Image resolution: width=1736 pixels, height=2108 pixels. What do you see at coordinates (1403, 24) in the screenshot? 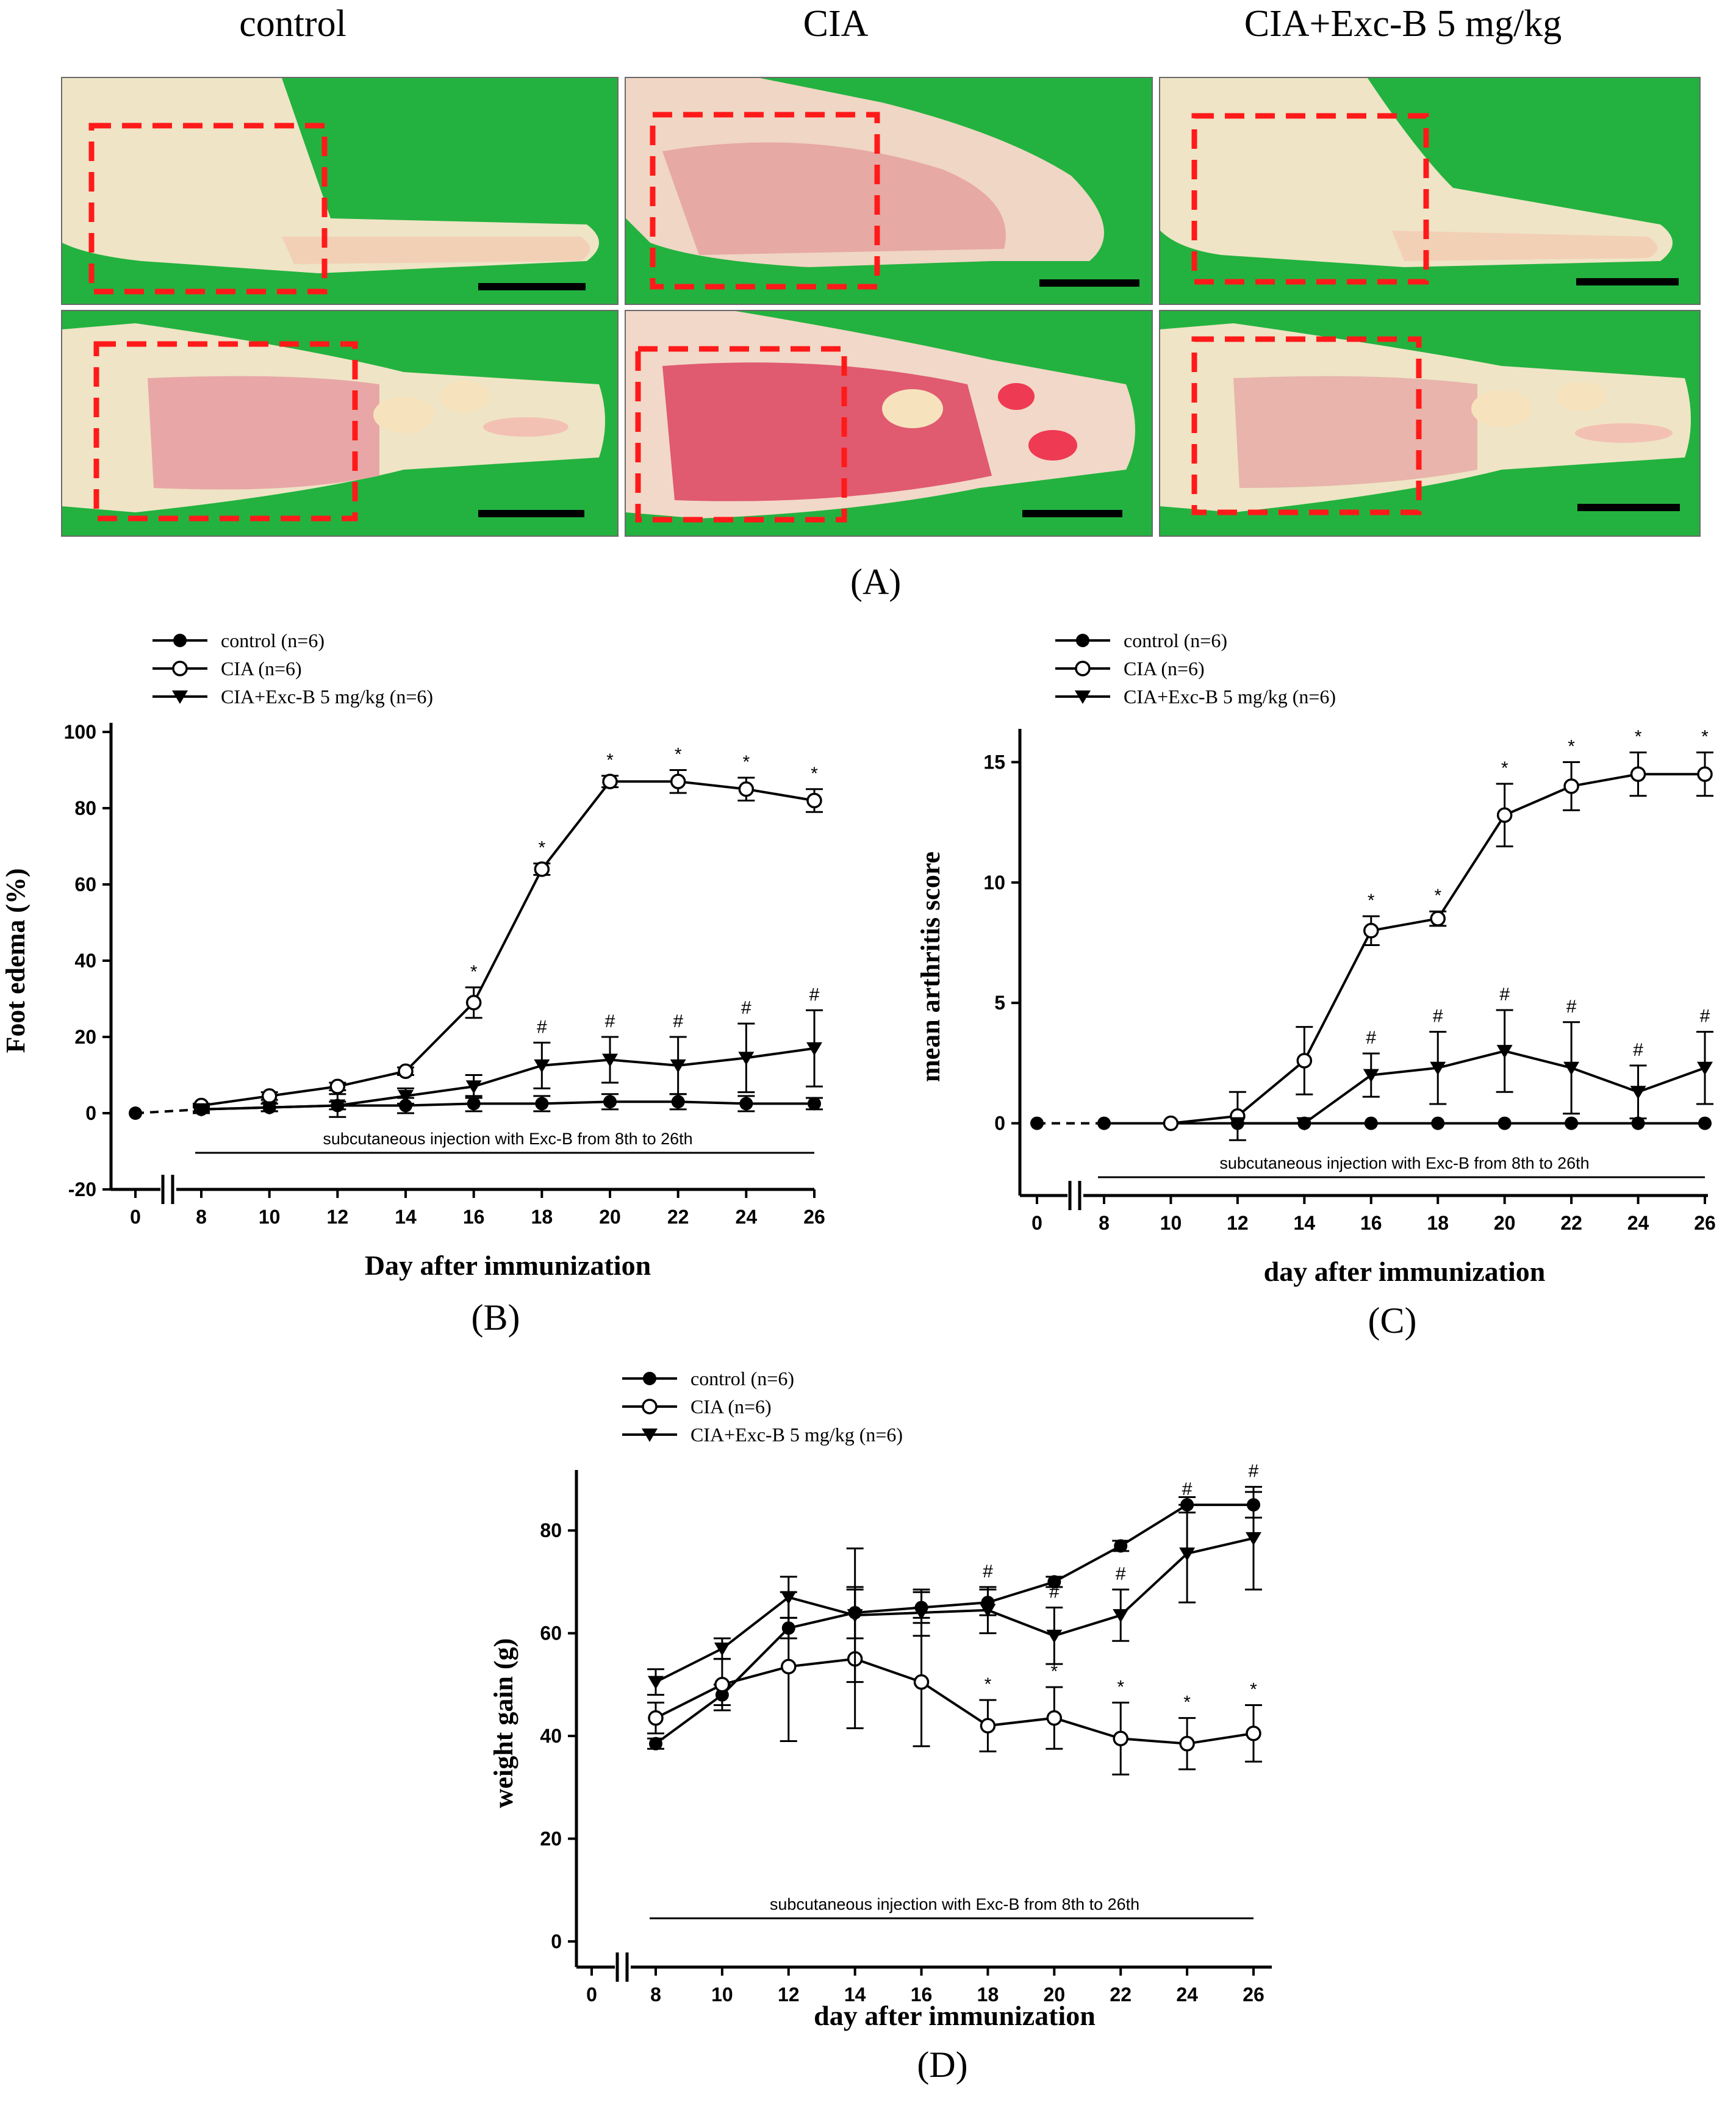
I see `column-title-cia-excb: CIA+Exc-B 5 mg/kg` at bounding box center [1403, 24].